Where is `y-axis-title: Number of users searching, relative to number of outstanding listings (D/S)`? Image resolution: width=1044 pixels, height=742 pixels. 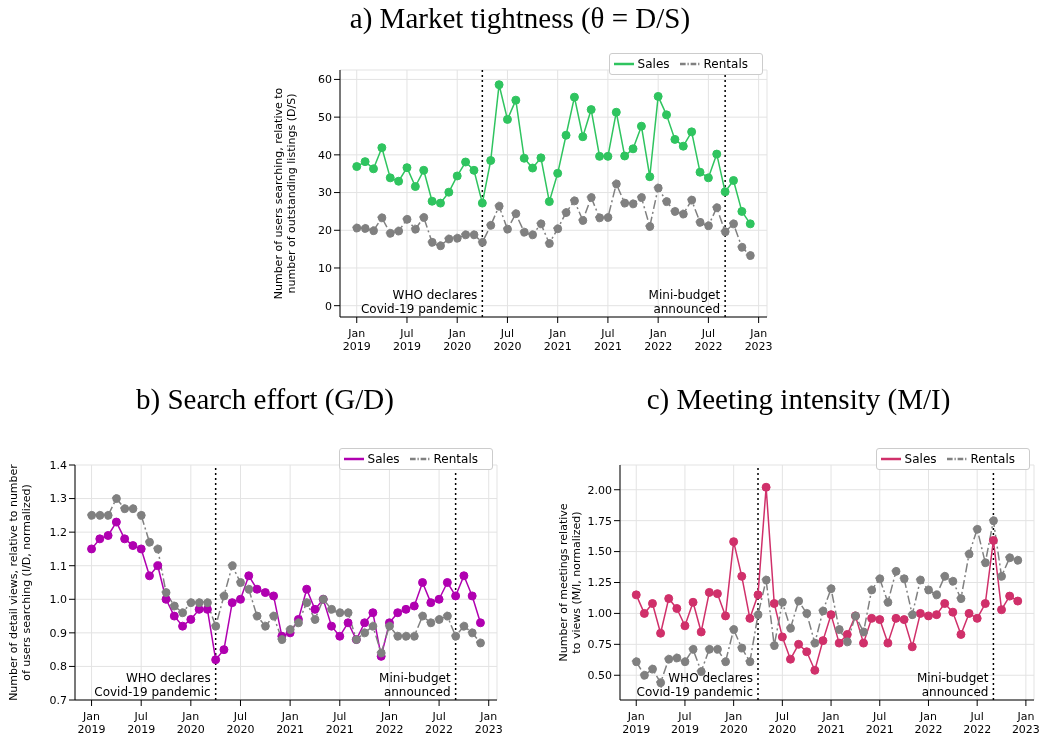
y-axis-title: Number of users searching, relative to number of outstanding listings (D/S) is located at coordinates (285, 193).